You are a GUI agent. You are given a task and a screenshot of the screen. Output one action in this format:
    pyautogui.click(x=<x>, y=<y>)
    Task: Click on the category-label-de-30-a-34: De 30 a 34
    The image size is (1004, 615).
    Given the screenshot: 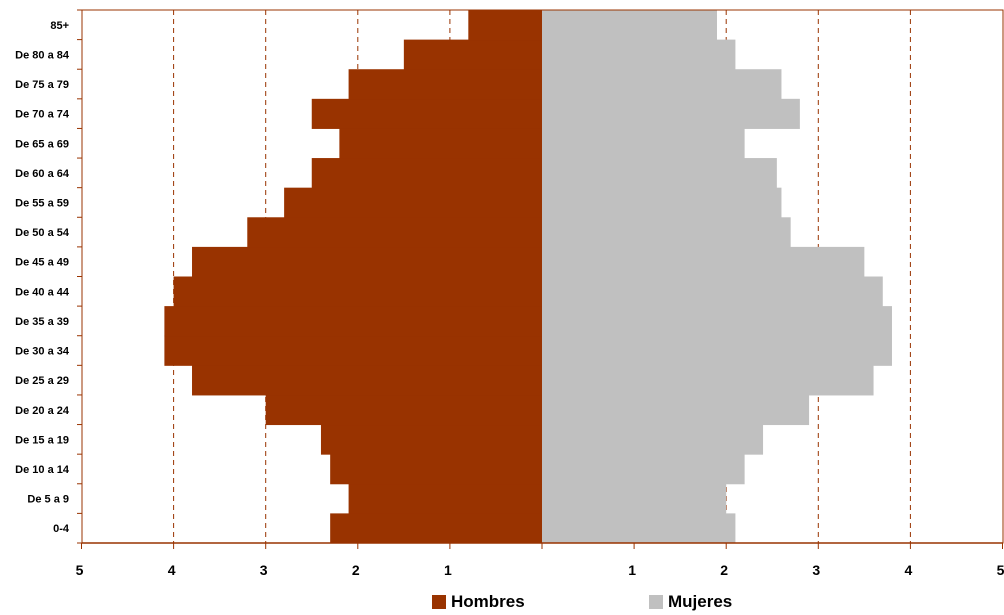 What is the action you would take?
    pyautogui.click(x=42, y=352)
    